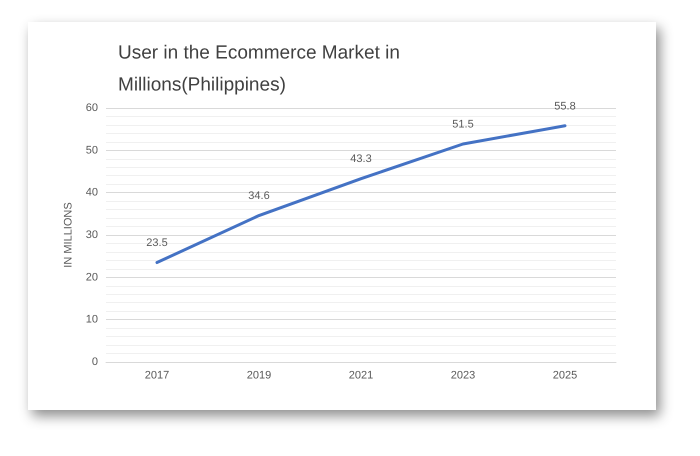 Image resolution: width=700 pixels, height=456 pixels. I want to click on data-label: 55.8, so click(565, 106).